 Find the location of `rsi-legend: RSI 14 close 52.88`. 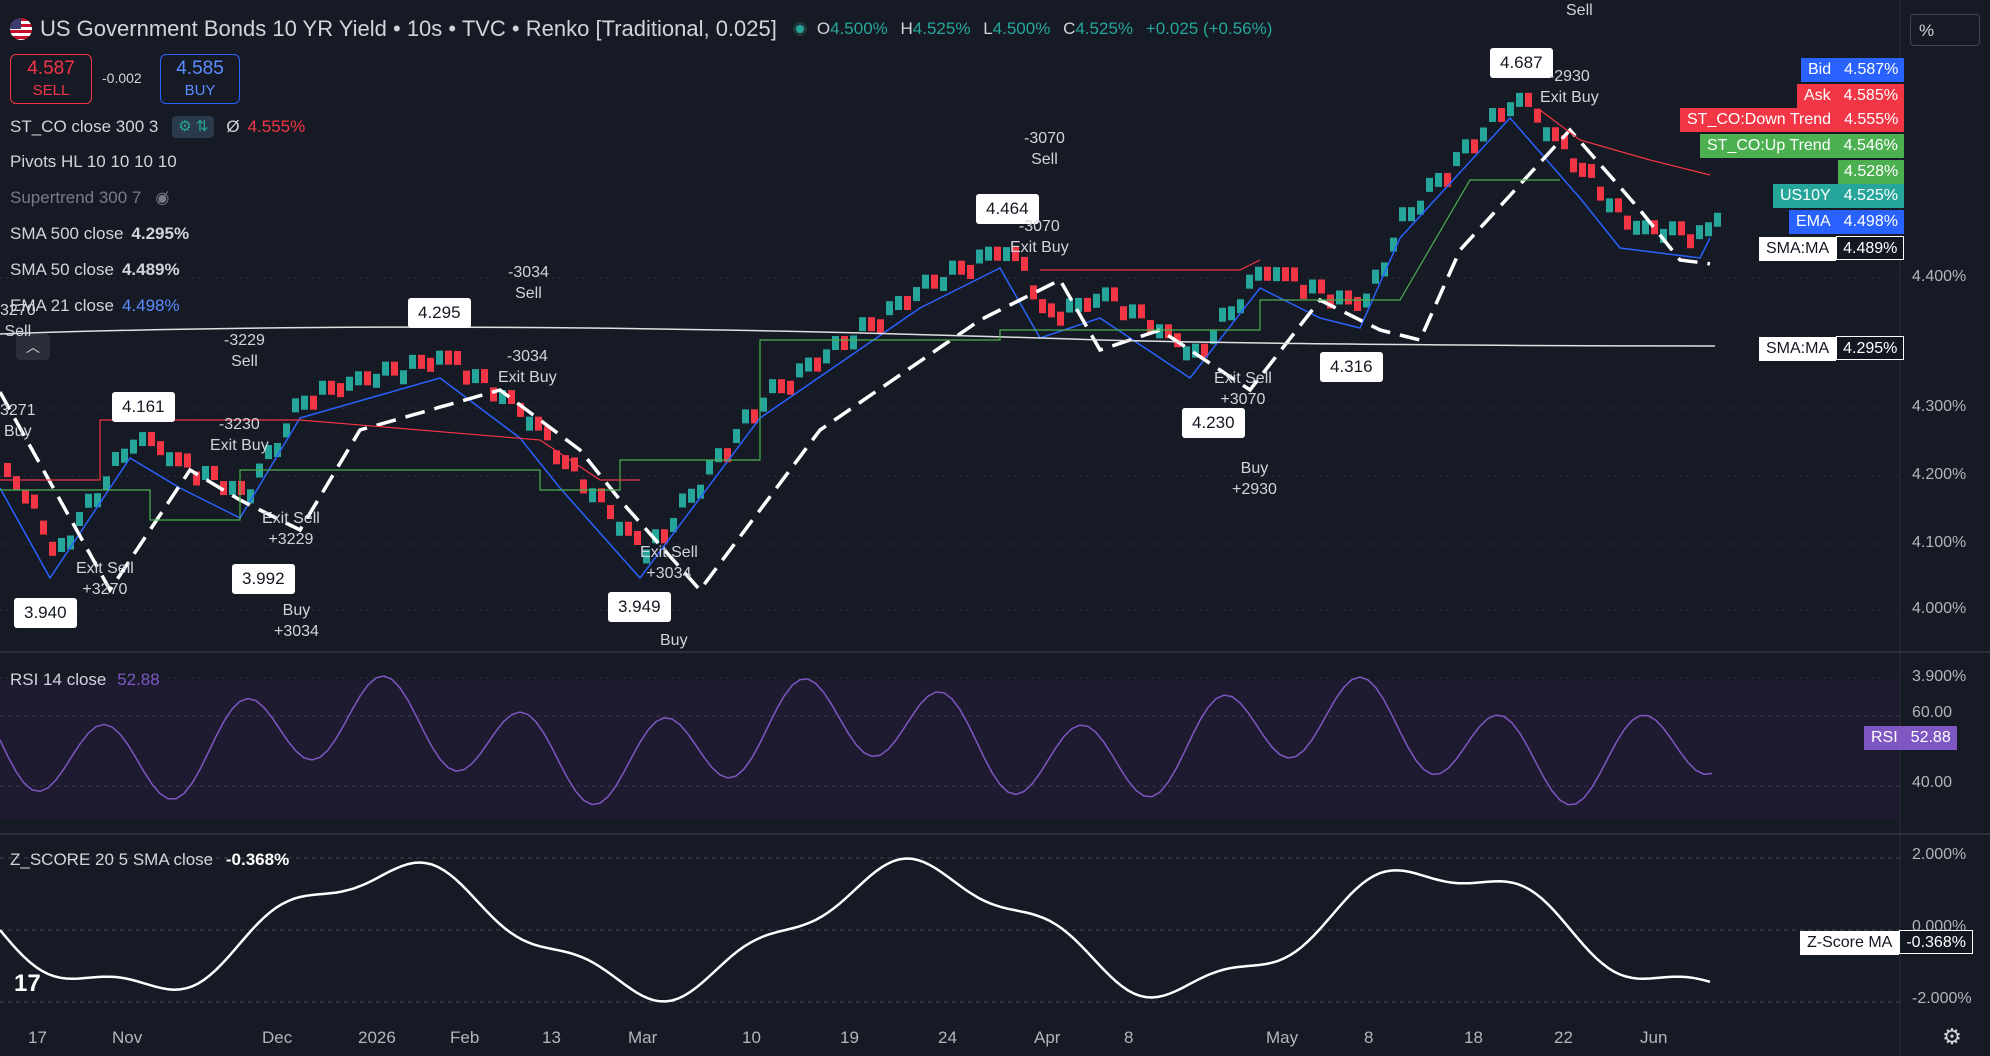

rsi-legend: RSI 14 close 52.88 is located at coordinates (85, 679).